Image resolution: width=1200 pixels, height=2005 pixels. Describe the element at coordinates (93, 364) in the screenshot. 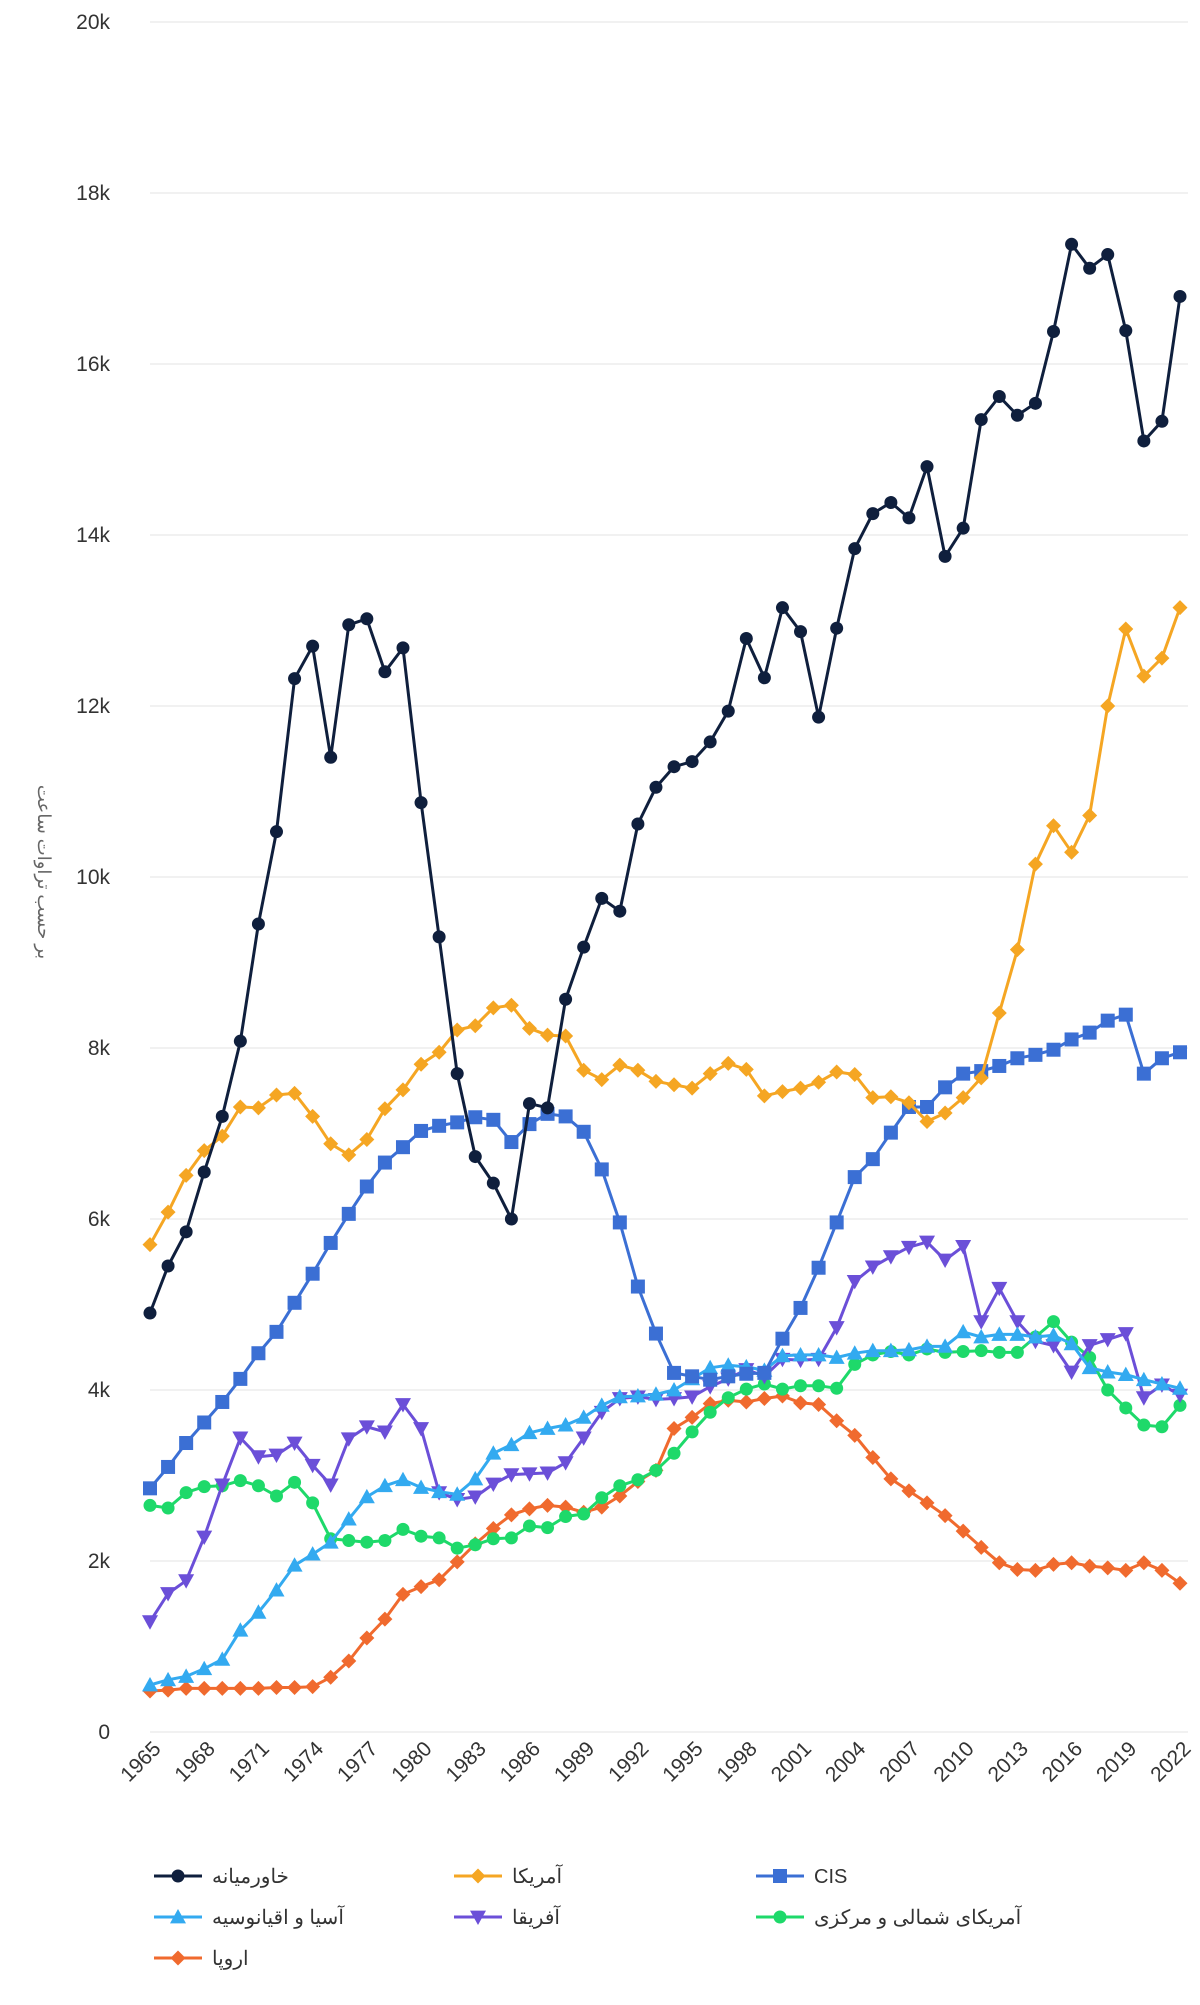

I see `y-tick-label: 16k` at that location.